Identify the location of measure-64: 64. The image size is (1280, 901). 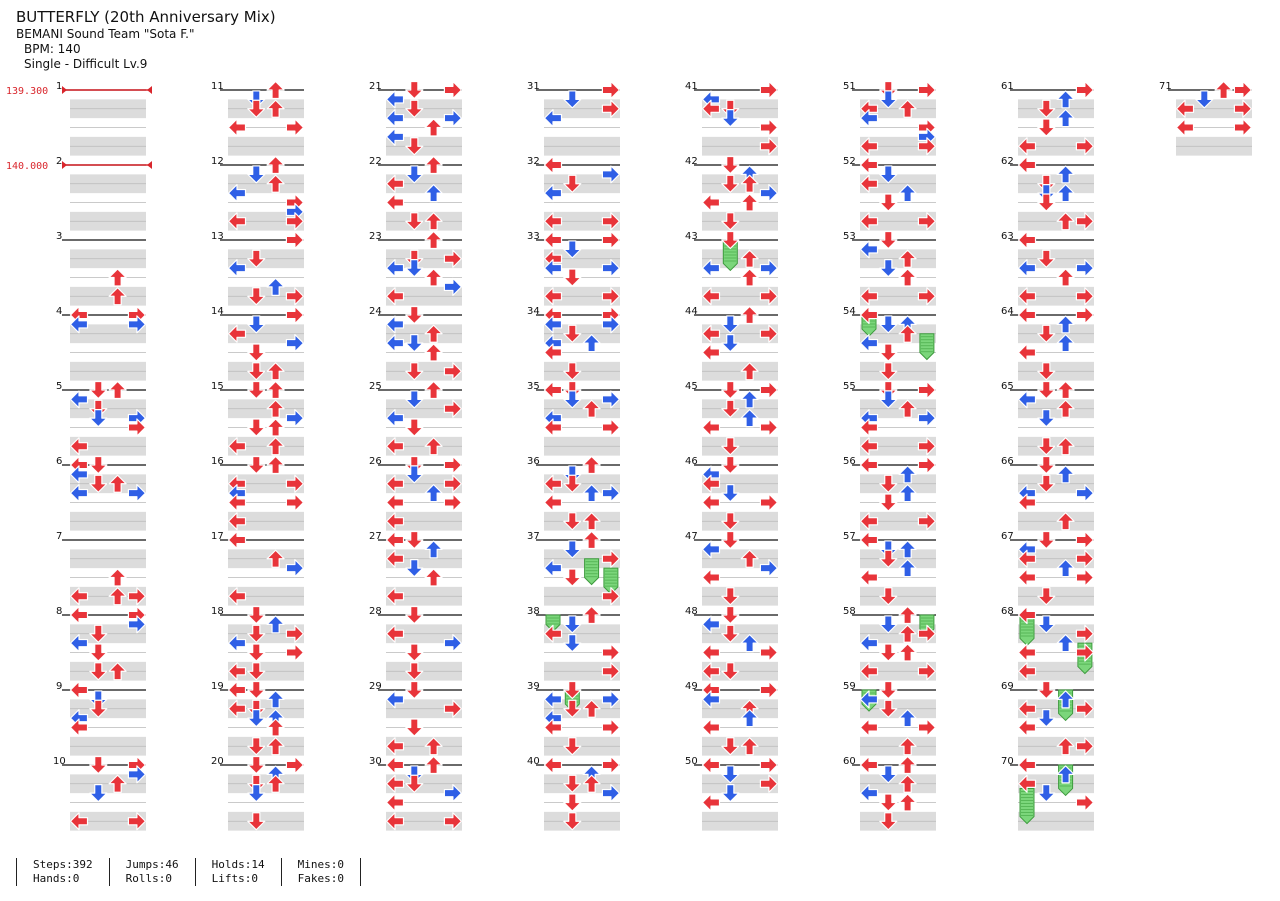
(1047, 343).